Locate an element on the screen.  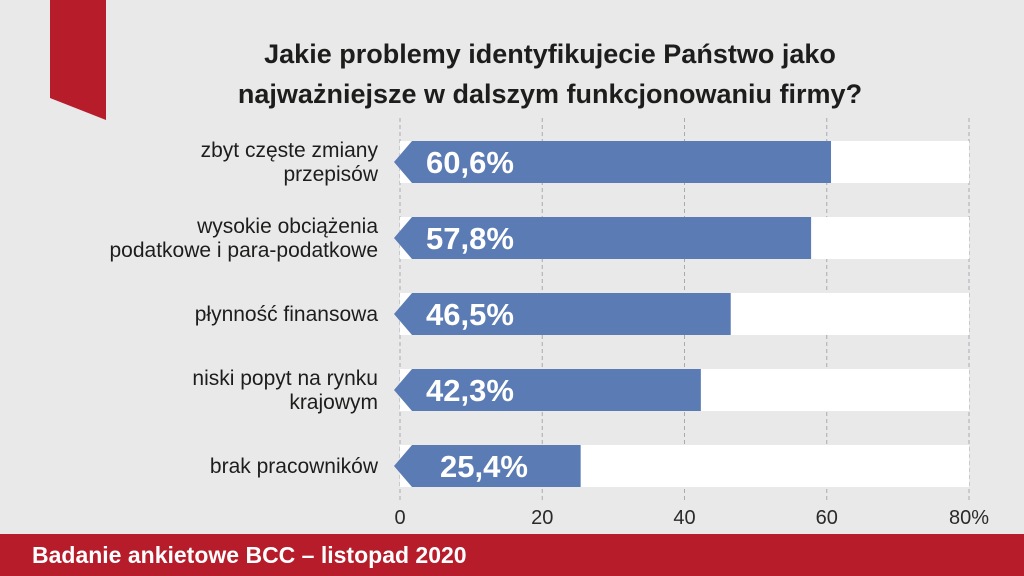
x-tick-label-3: 60 is located at coordinates (827, 518).